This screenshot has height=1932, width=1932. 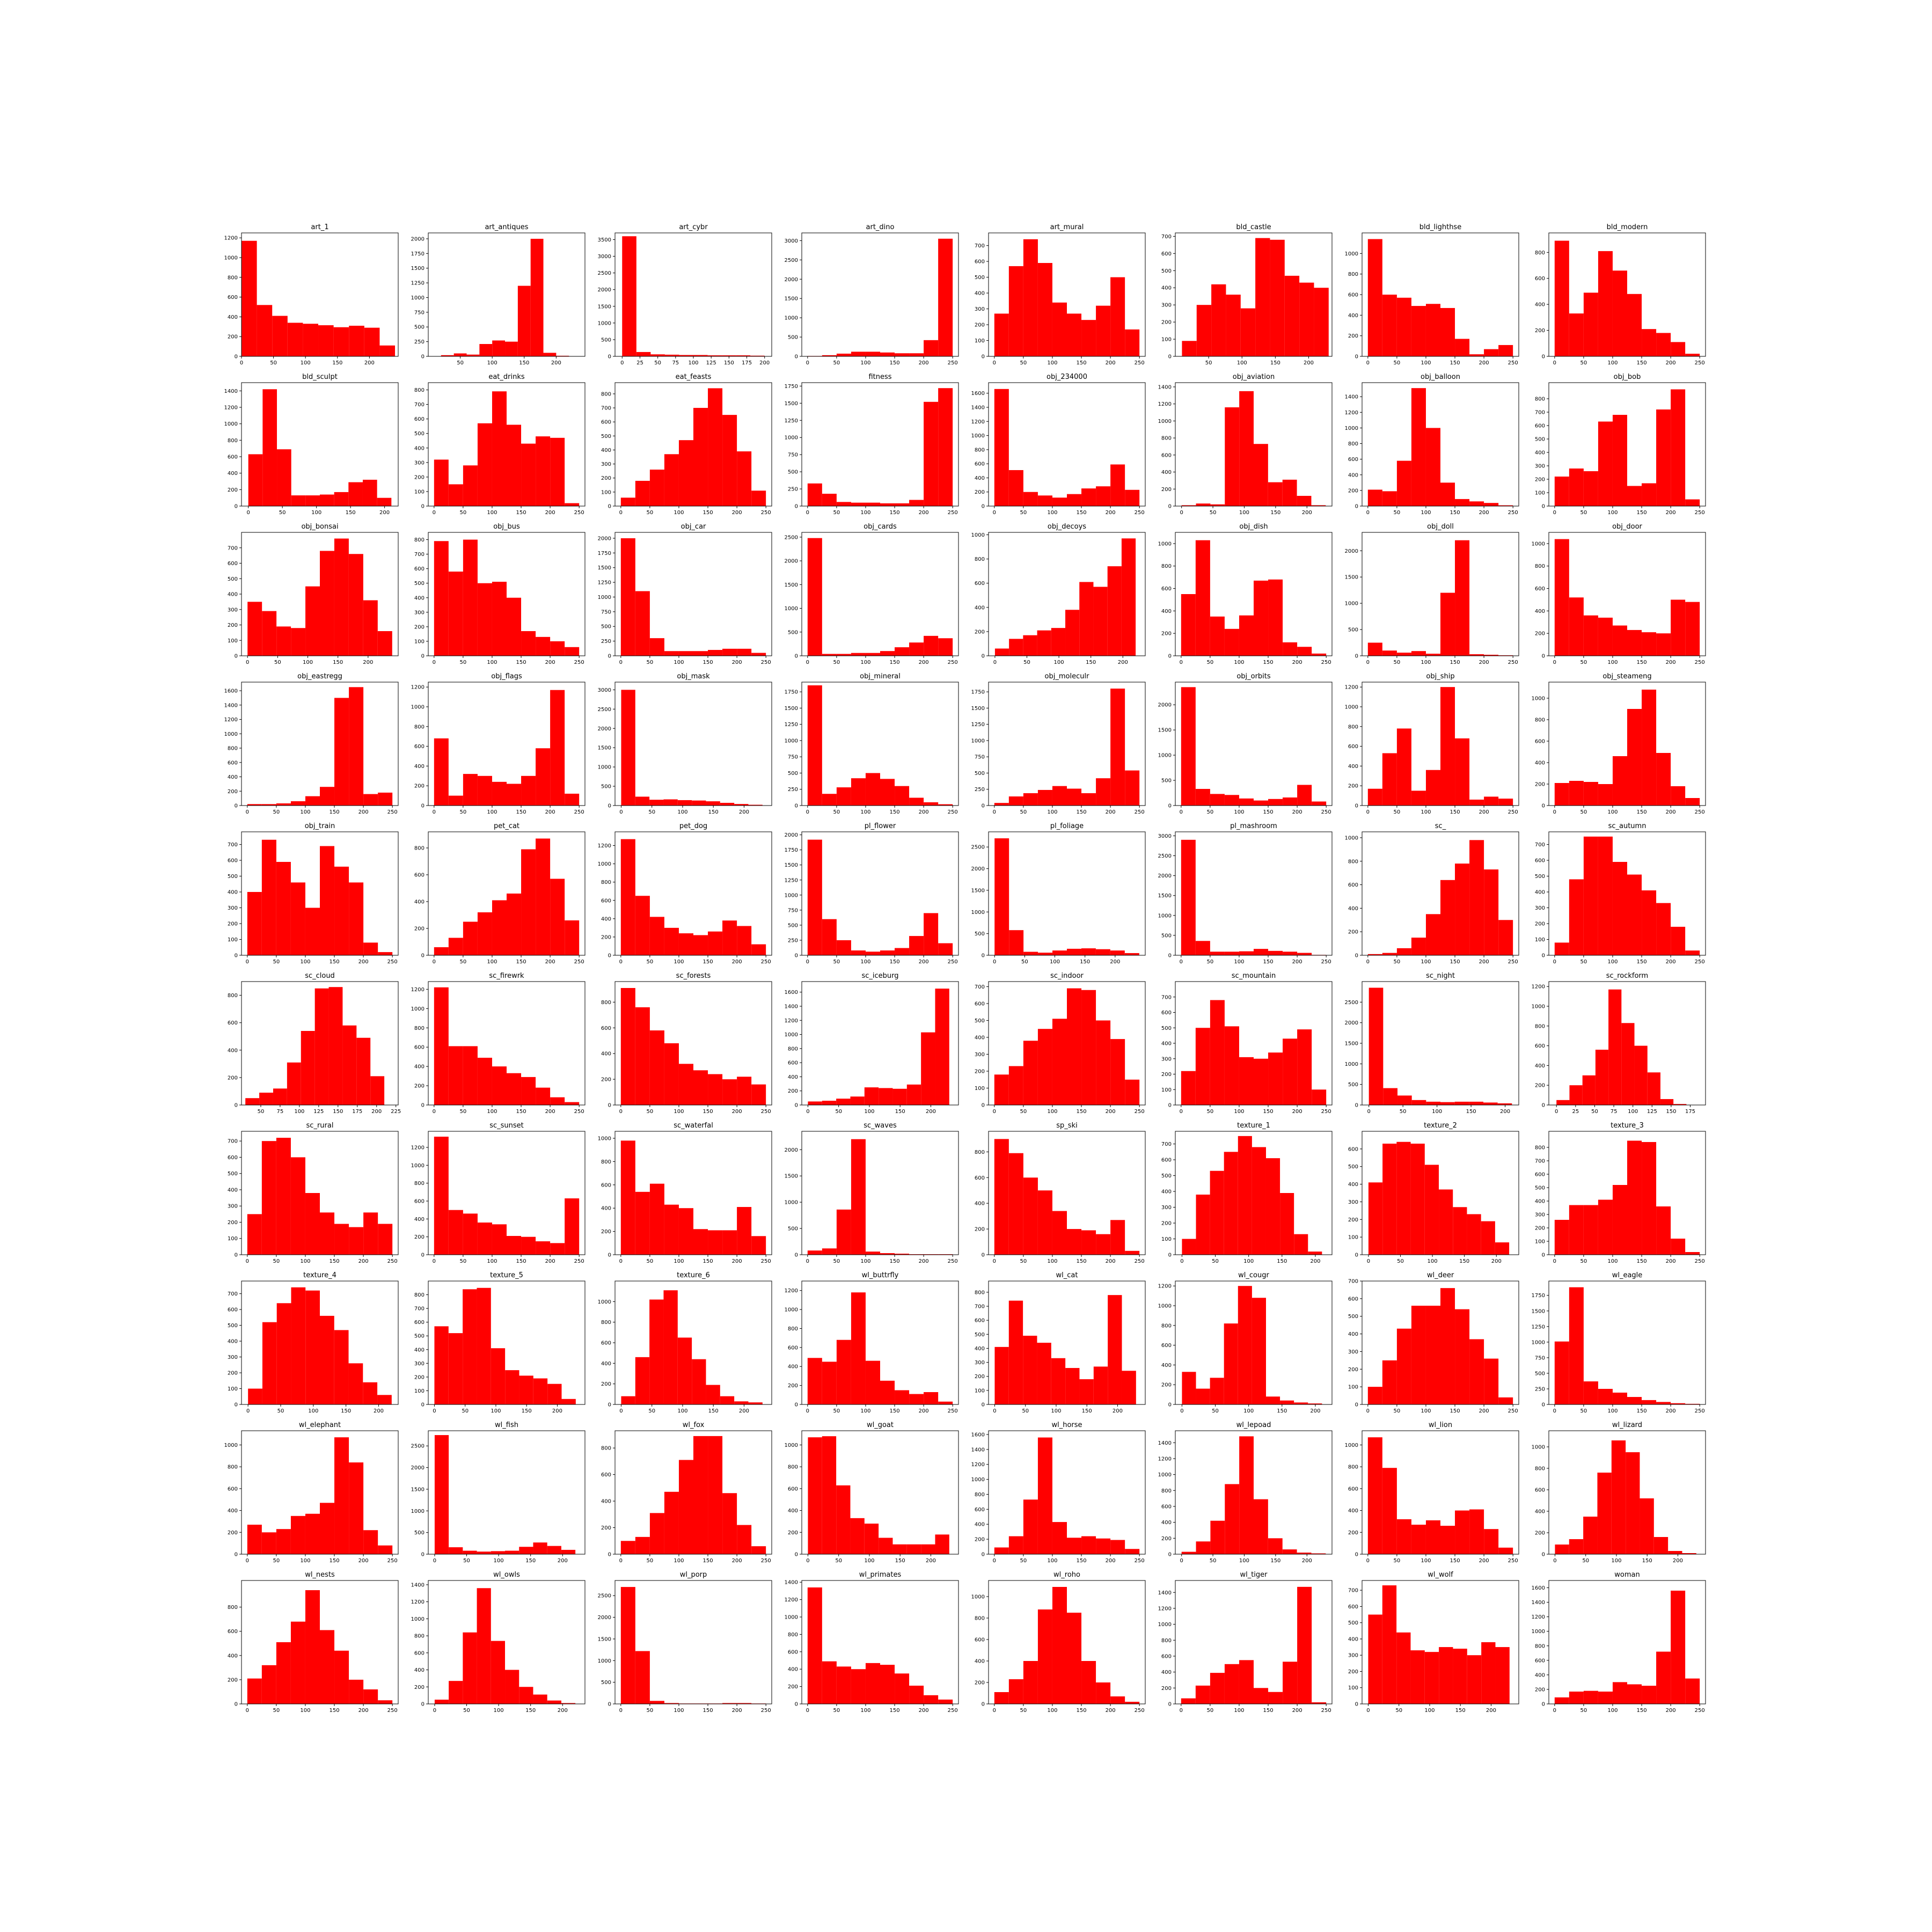 I want to click on y-tick-label: 1200, so click(x=418, y=688).